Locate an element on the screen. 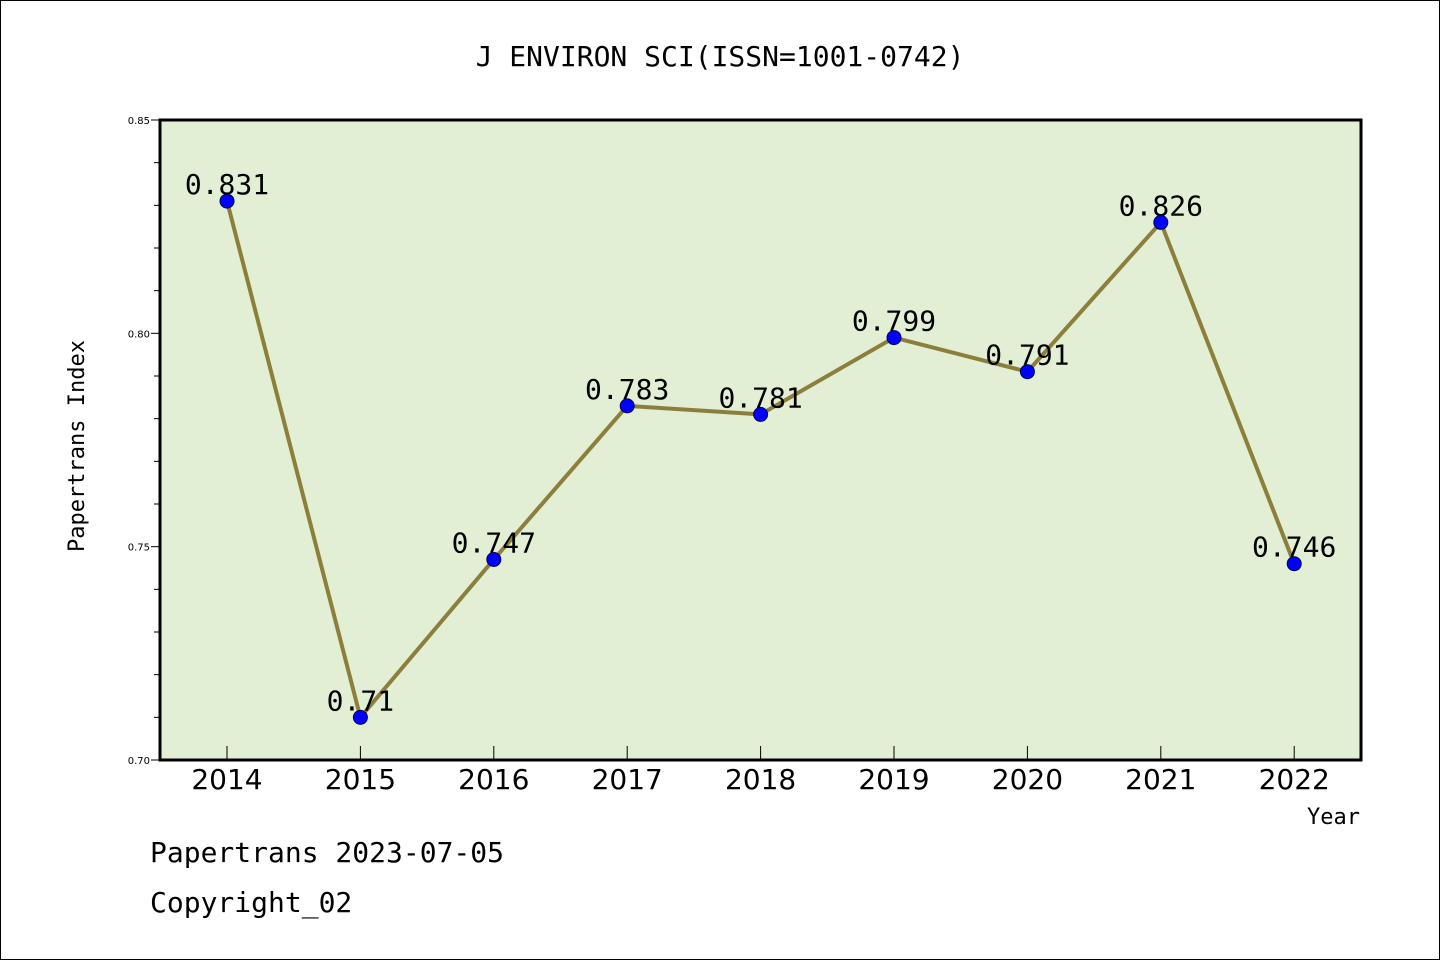  y-axis-label: Papertrans Index is located at coordinates (77, 446).